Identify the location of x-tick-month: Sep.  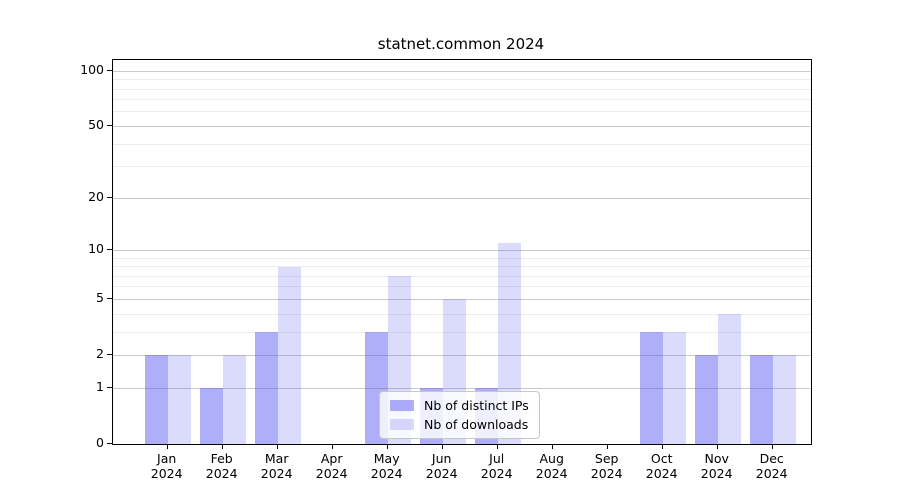
(606, 458).